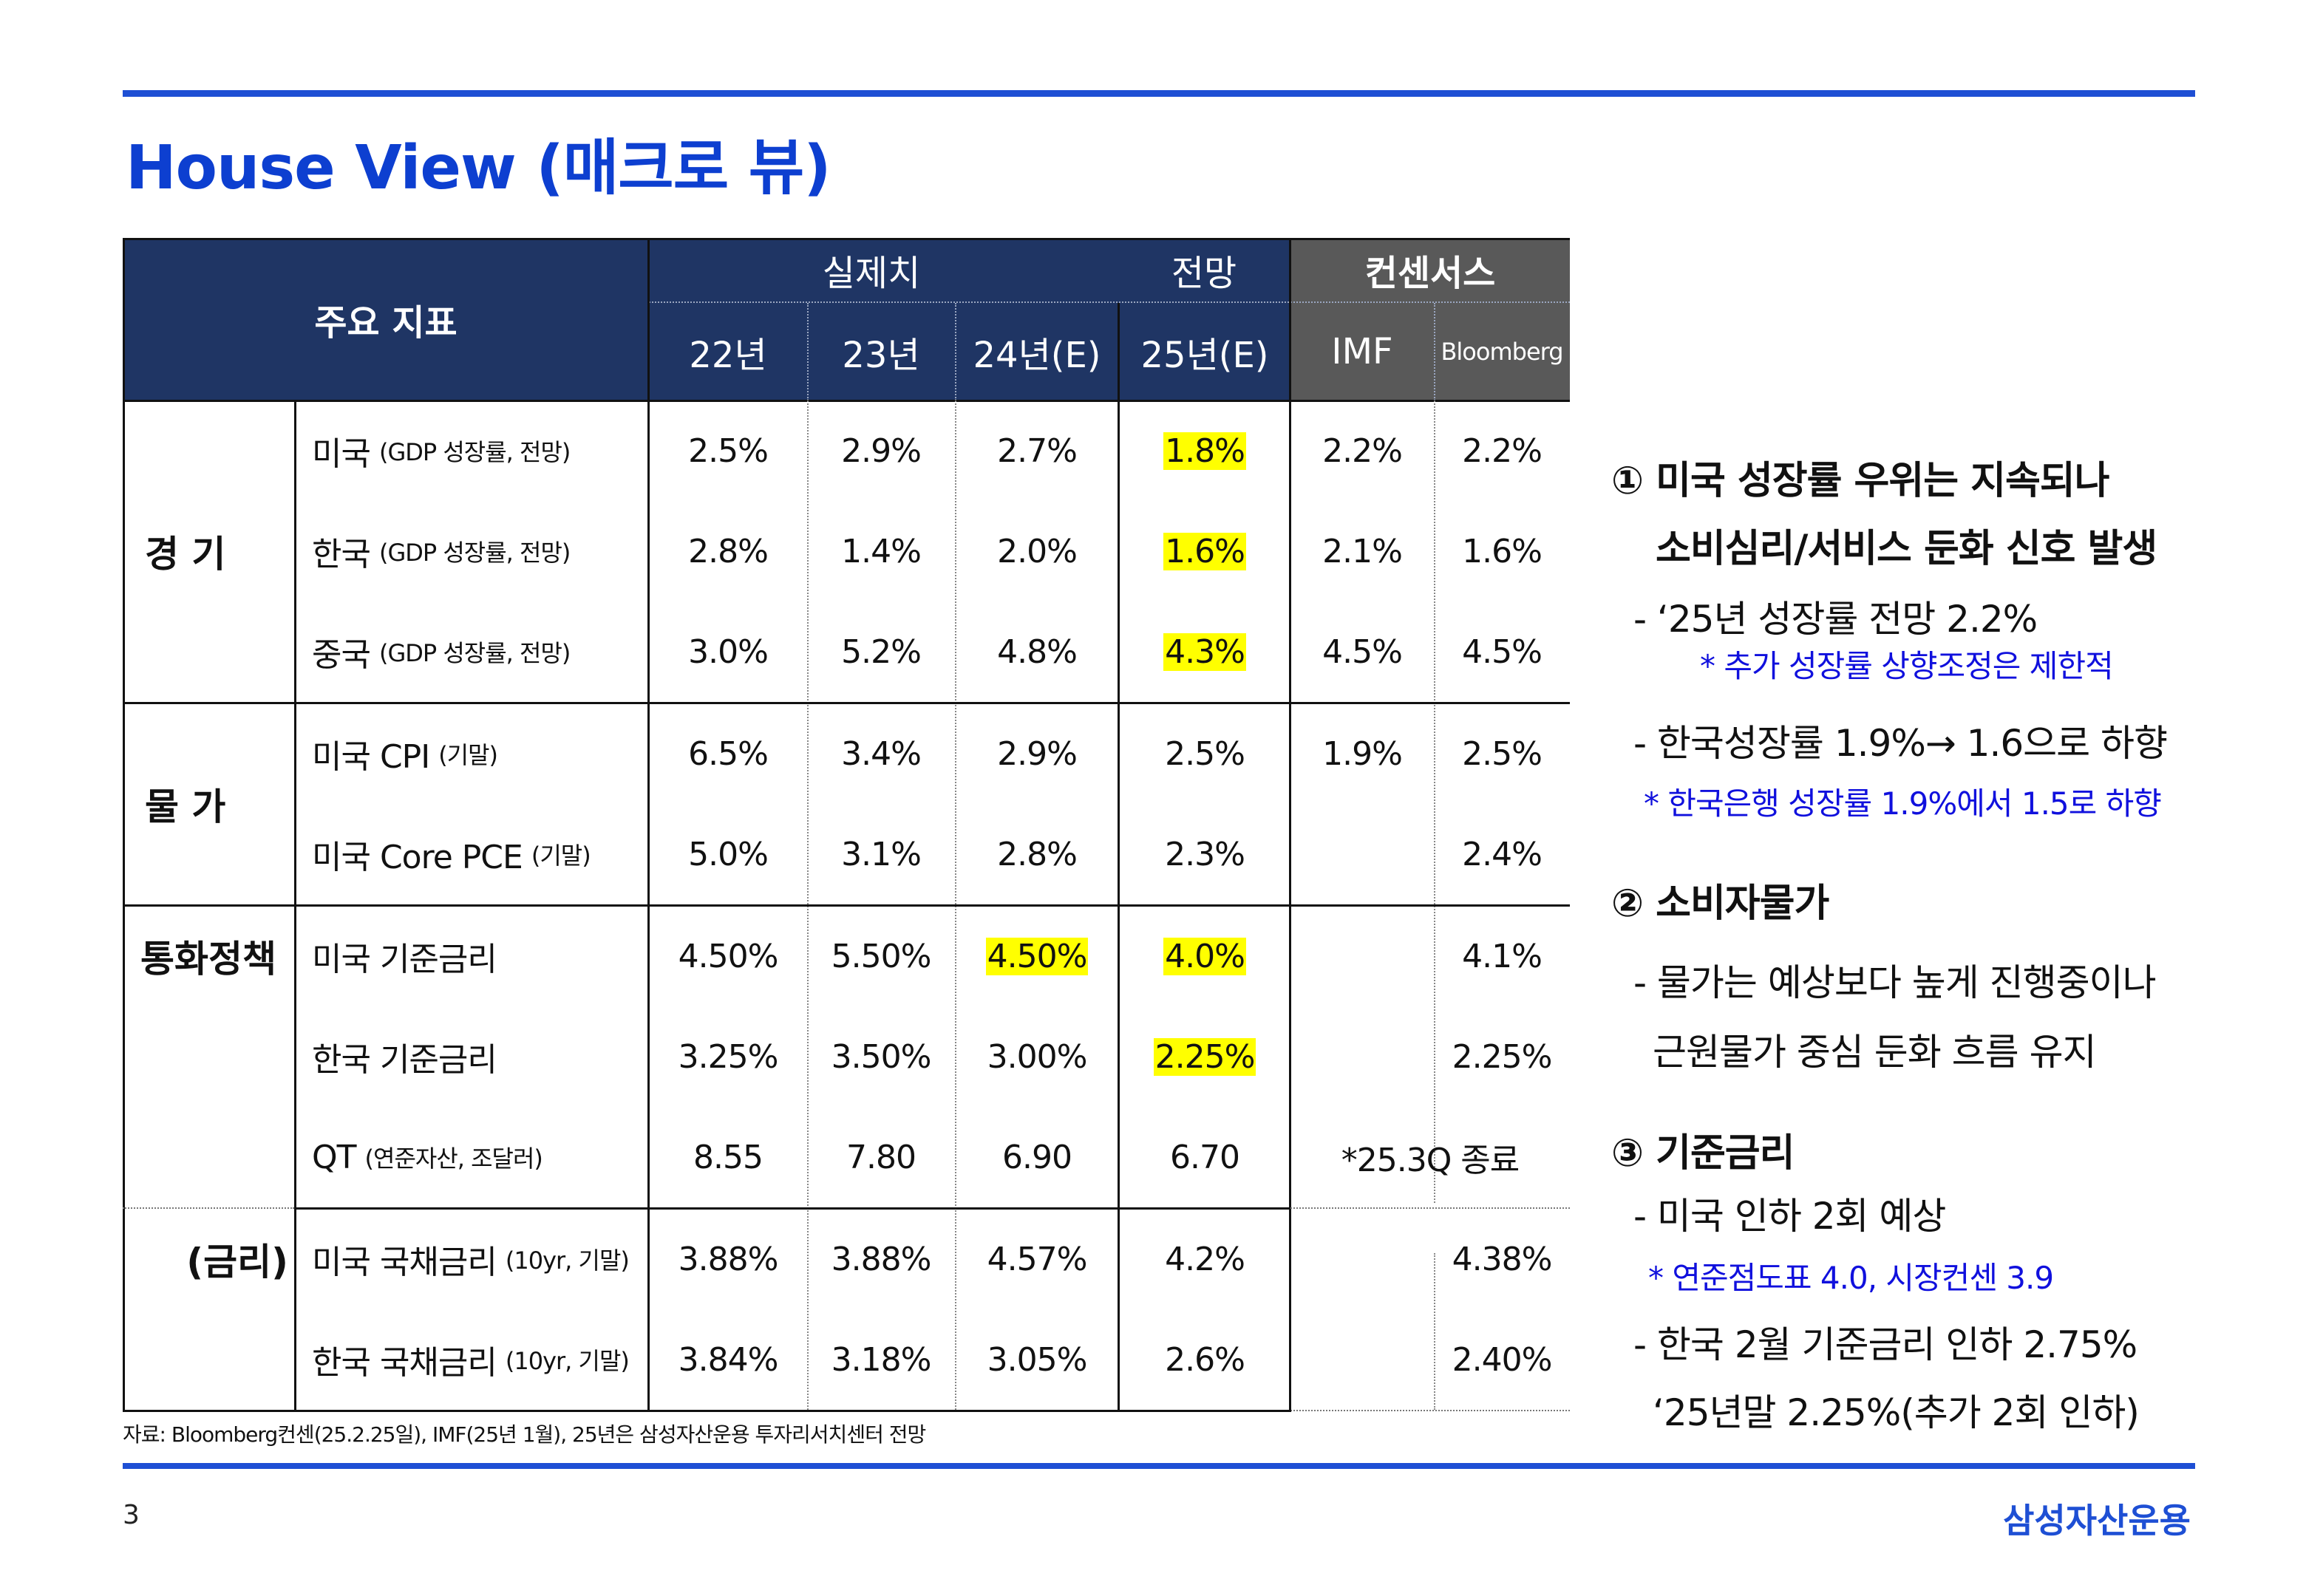 The image size is (2306, 1596). I want to click on value-cell: 3.00%, so click(1037, 1056).